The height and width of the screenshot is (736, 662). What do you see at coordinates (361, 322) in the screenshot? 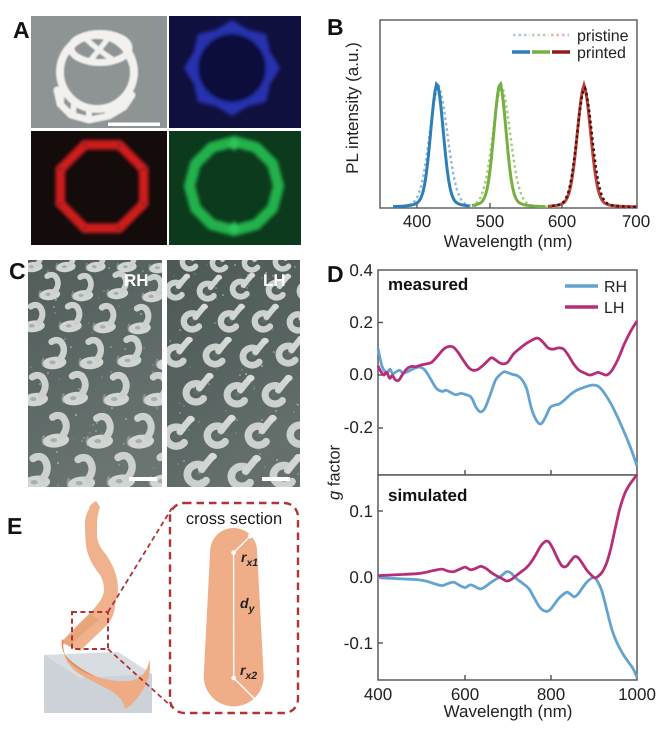
I see `svg-text: 0.2` at bounding box center [361, 322].